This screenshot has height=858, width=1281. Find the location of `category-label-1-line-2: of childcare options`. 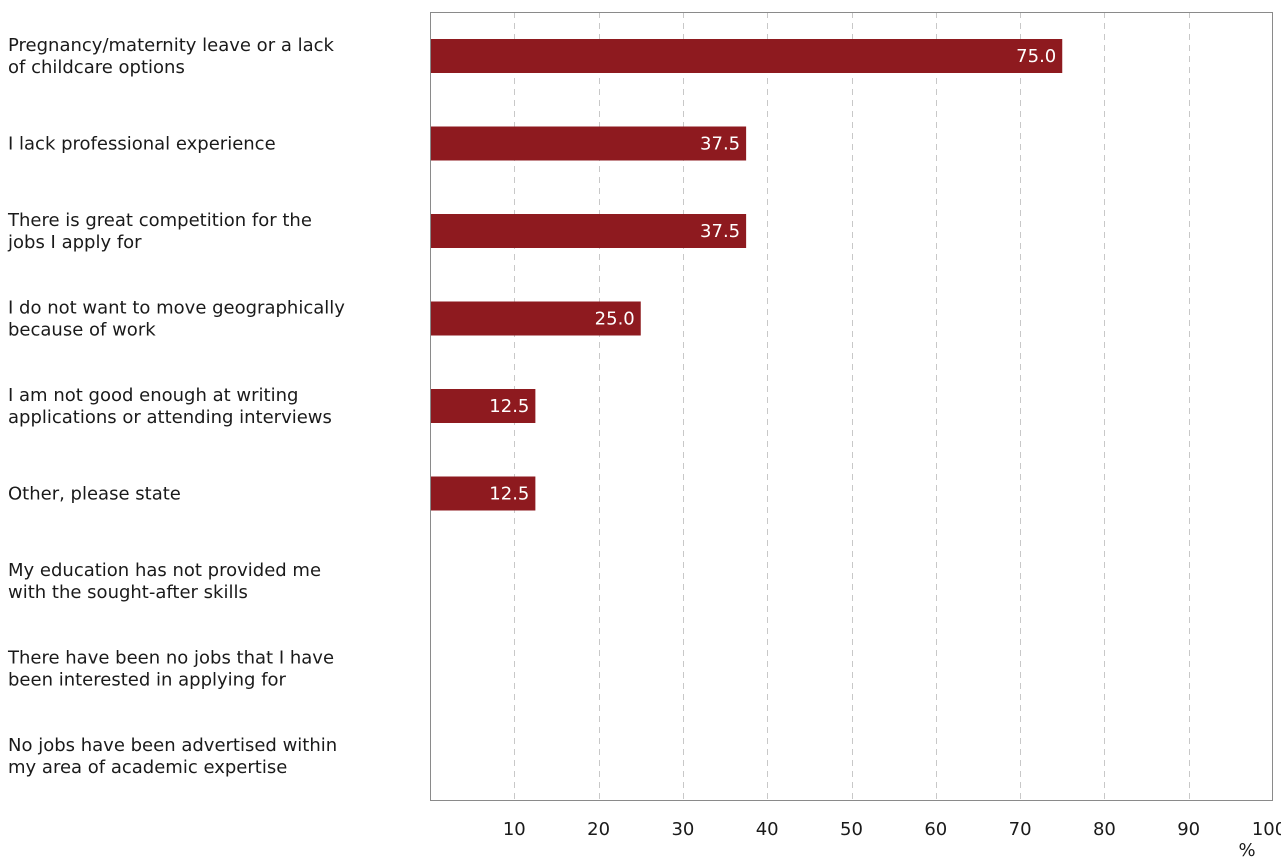

category-label-1-line-2: of childcare options is located at coordinates (96, 67).